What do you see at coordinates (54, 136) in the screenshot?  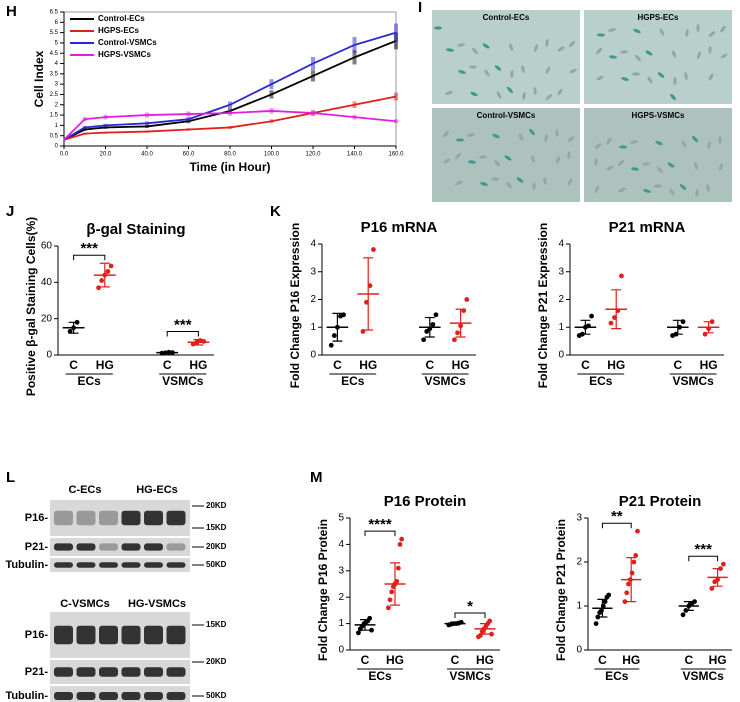 I see `y-tick-label: 0.5` at bounding box center [54, 136].